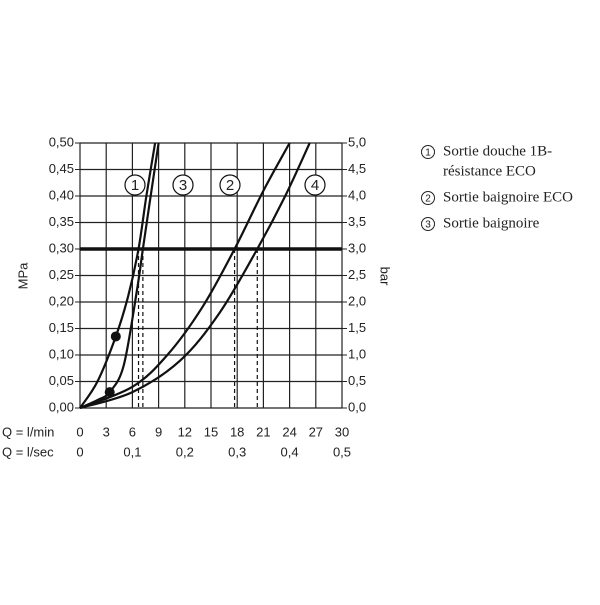 This screenshot has height=605, width=600. I want to click on curve-label: 4, so click(315, 185).